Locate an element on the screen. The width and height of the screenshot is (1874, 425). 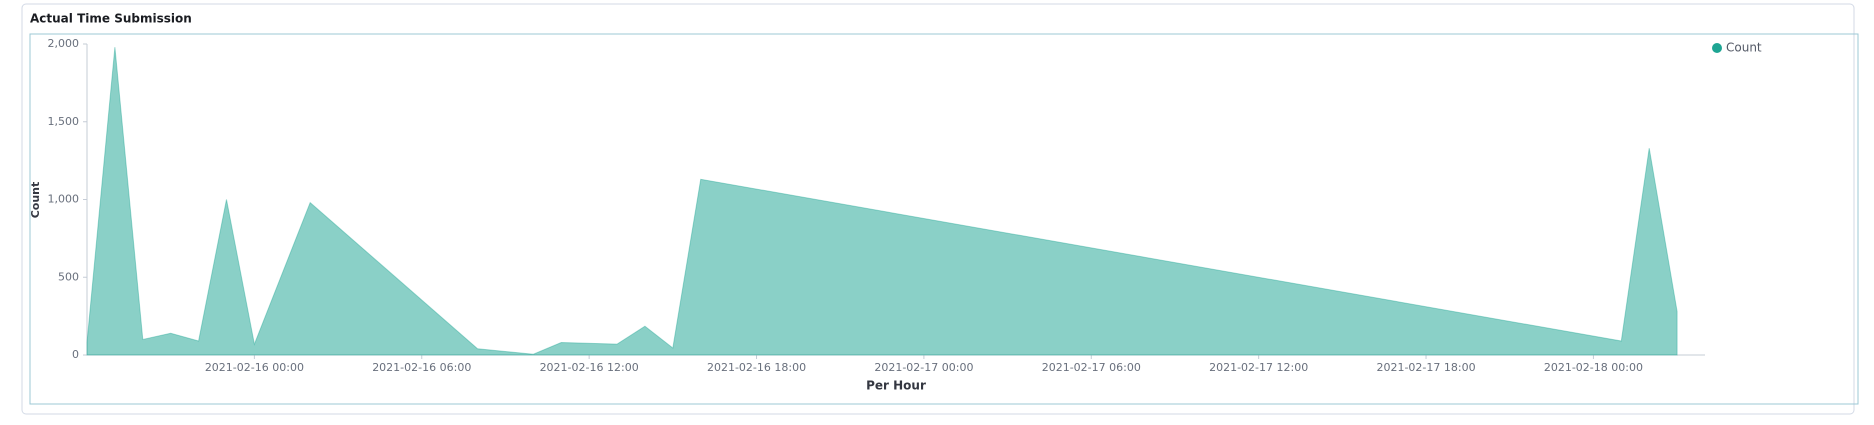
x-tick-label: 2021-02-16 12:00 is located at coordinates (589, 367).